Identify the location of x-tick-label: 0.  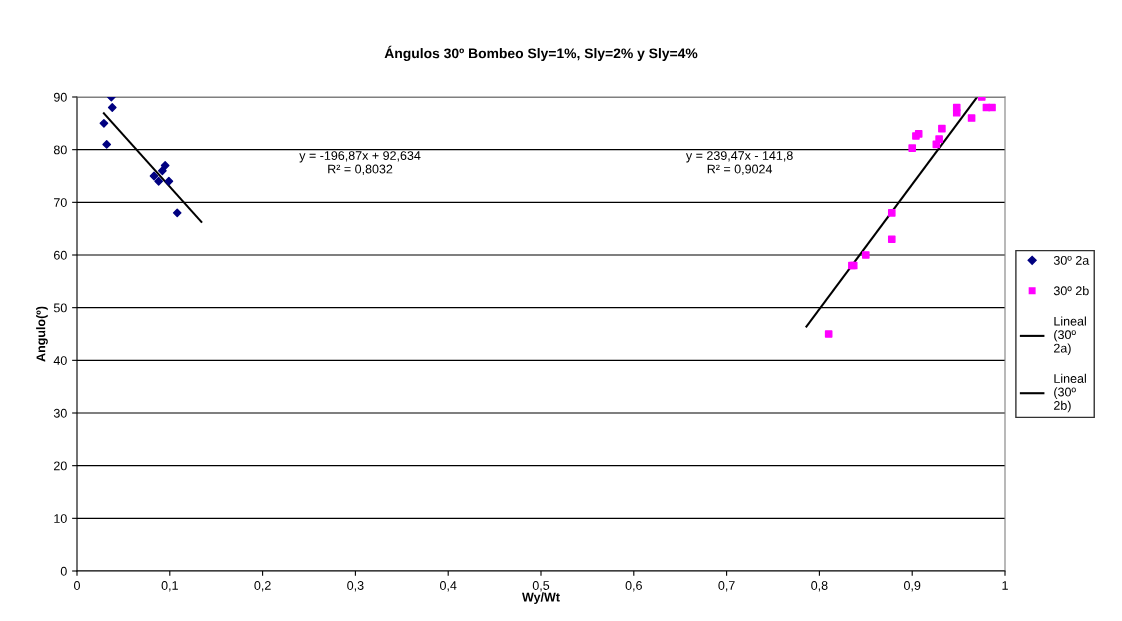
(77, 585).